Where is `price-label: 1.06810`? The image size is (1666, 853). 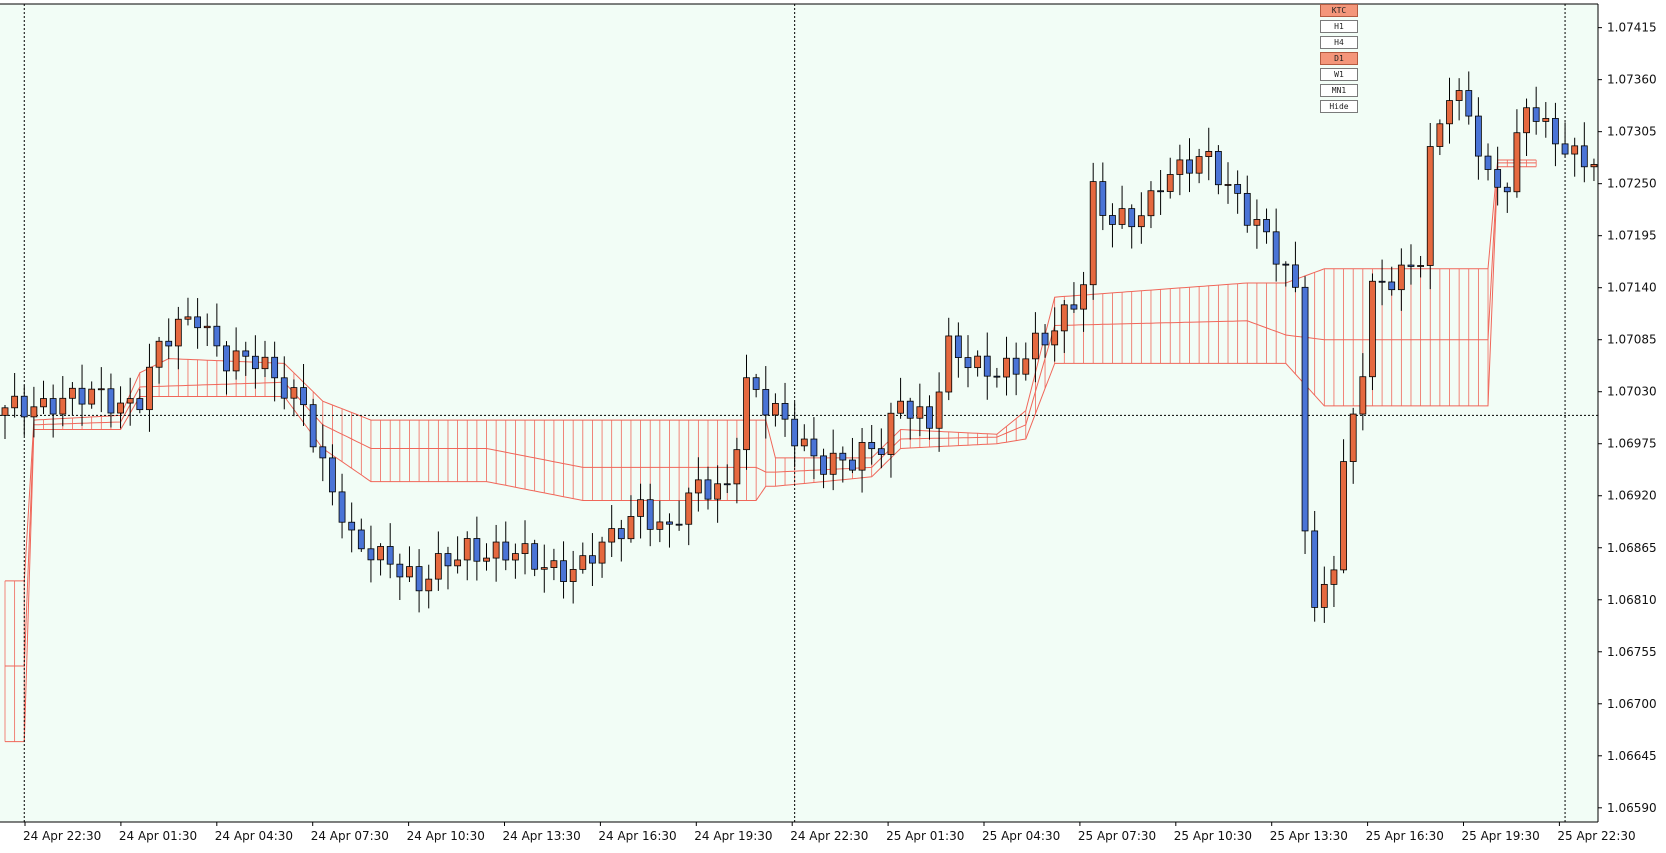
price-label: 1.06810 is located at coordinates (1632, 600).